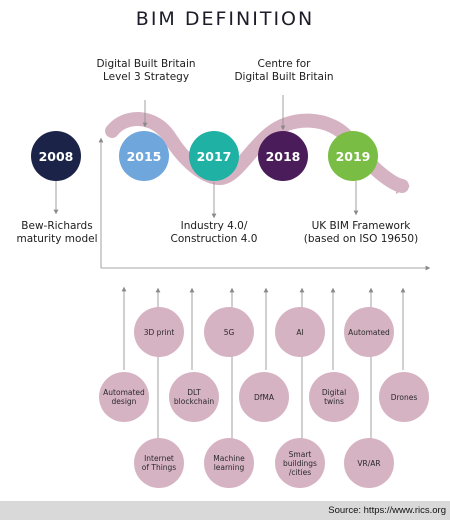 This screenshot has width=450, height=520. What do you see at coordinates (214, 156) in the screenshot?
I see `year-2017: 2017` at bounding box center [214, 156].